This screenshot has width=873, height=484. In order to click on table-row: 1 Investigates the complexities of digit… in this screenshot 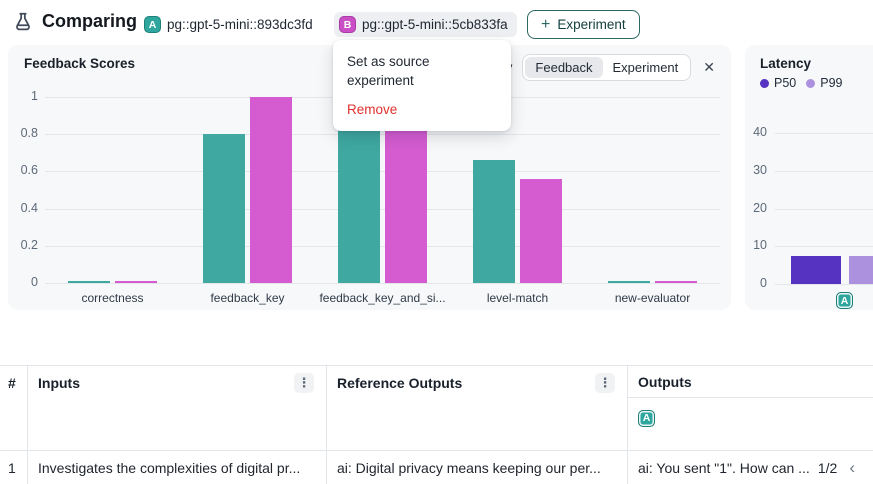, I will do `click(436, 467)`.